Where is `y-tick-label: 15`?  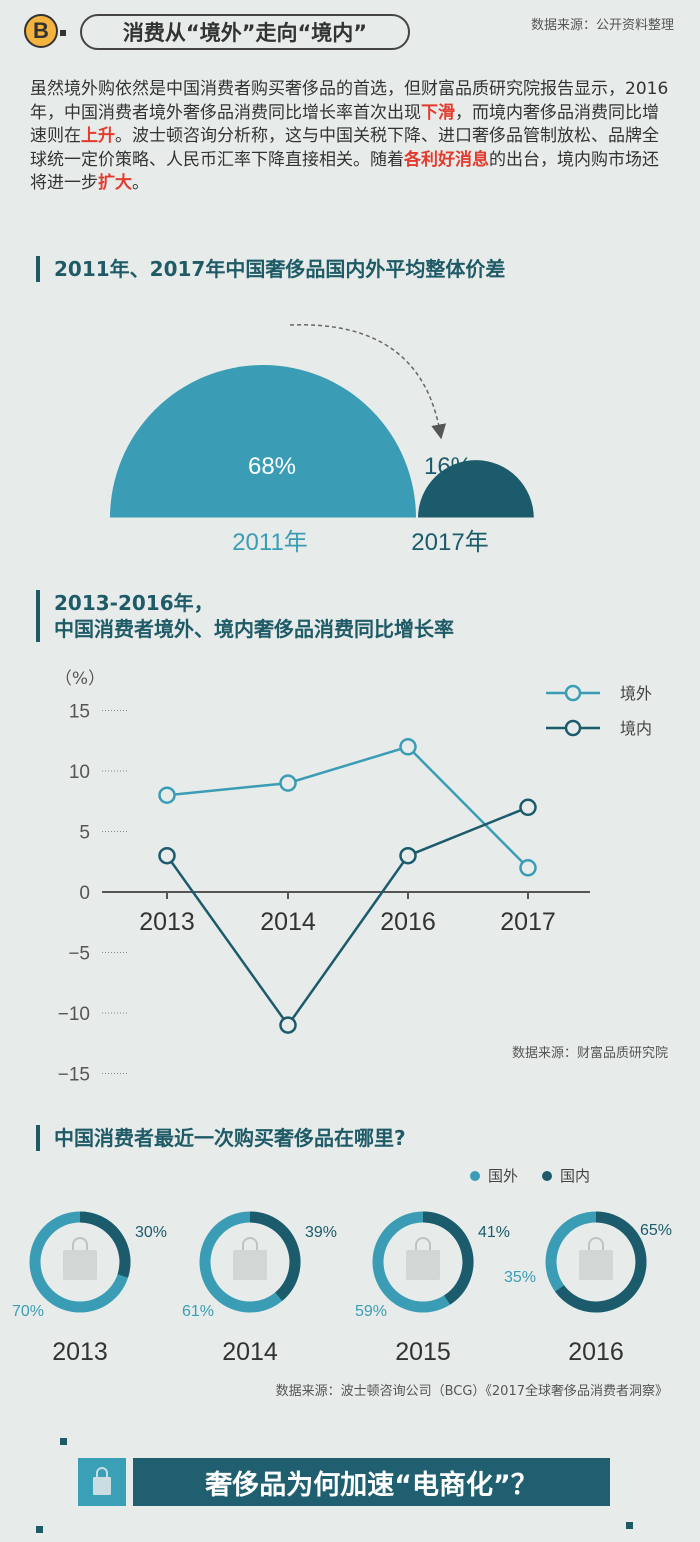 y-tick-label: 15 is located at coordinates (79, 712).